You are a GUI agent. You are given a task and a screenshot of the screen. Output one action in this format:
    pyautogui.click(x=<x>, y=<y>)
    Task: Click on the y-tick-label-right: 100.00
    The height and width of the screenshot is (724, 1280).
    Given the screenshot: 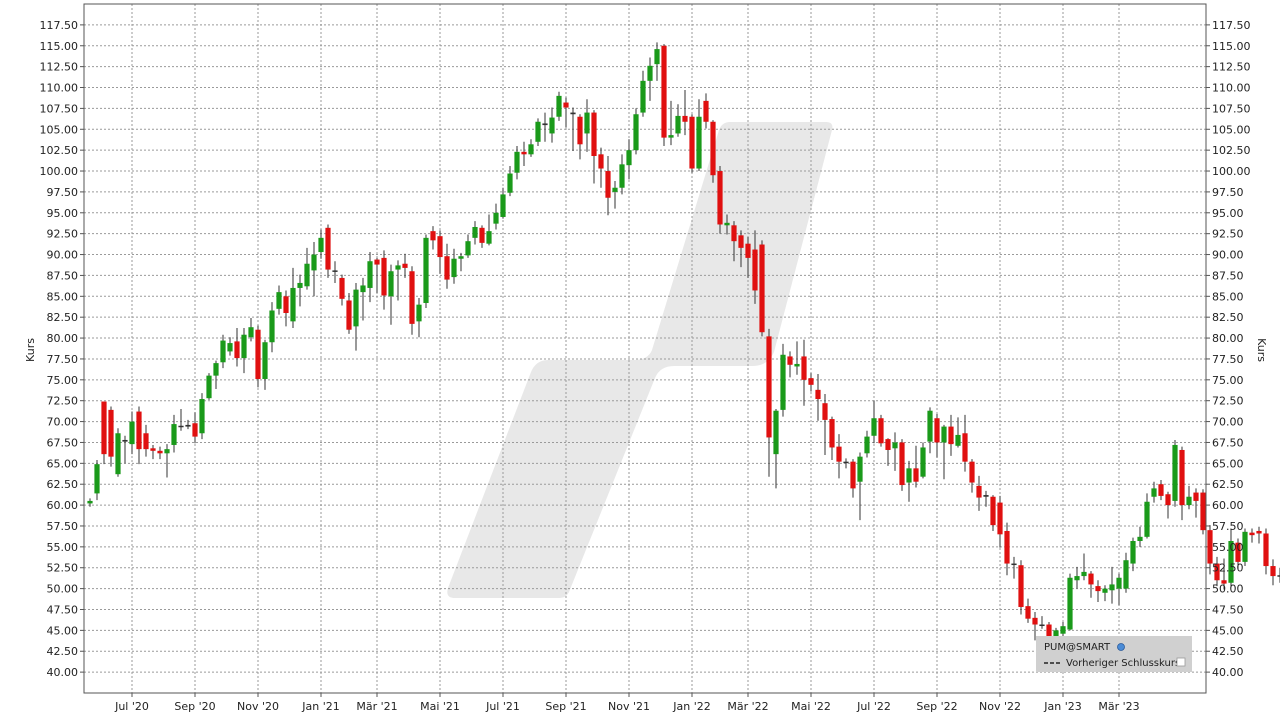 What is the action you would take?
    pyautogui.click(x=1231, y=171)
    